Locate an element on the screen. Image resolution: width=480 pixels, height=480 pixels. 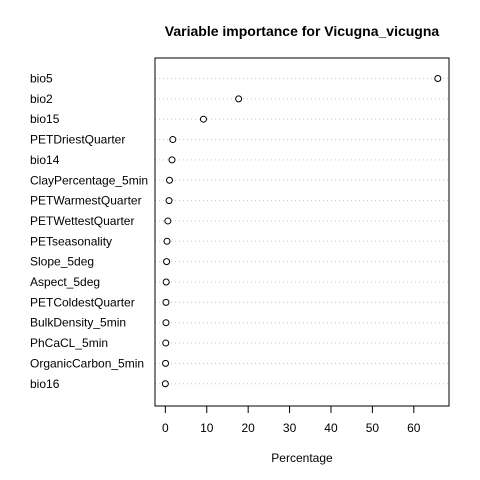
chart-title: Variable importance for Vicugna_vicugna is located at coordinates (302, 31).